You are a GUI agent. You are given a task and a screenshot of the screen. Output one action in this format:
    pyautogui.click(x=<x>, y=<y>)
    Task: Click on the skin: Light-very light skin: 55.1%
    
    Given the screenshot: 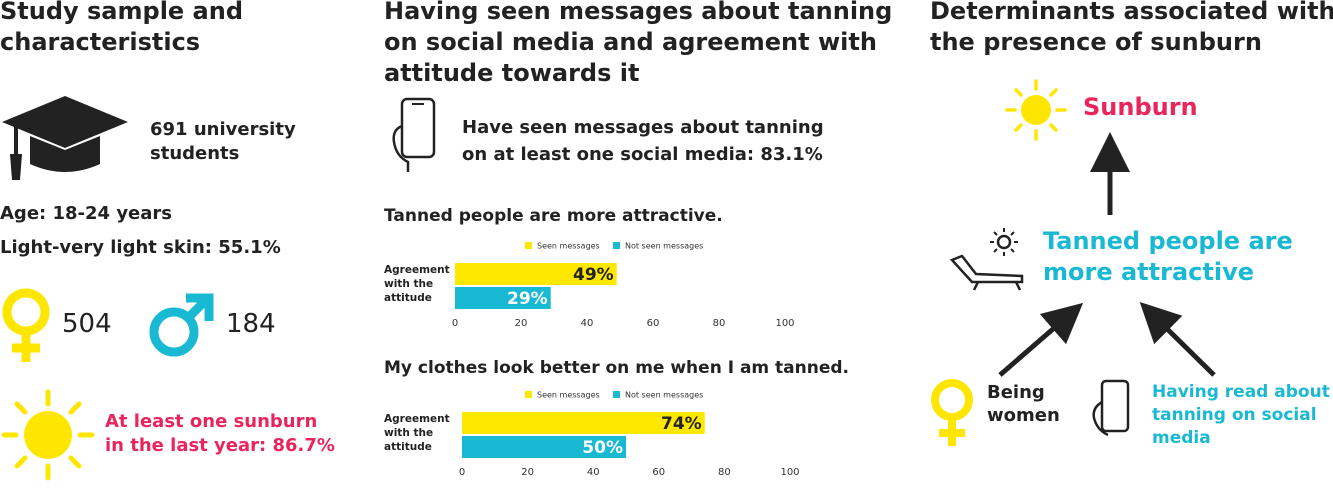 What is the action you would take?
    pyautogui.click(x=140, y=247)
    